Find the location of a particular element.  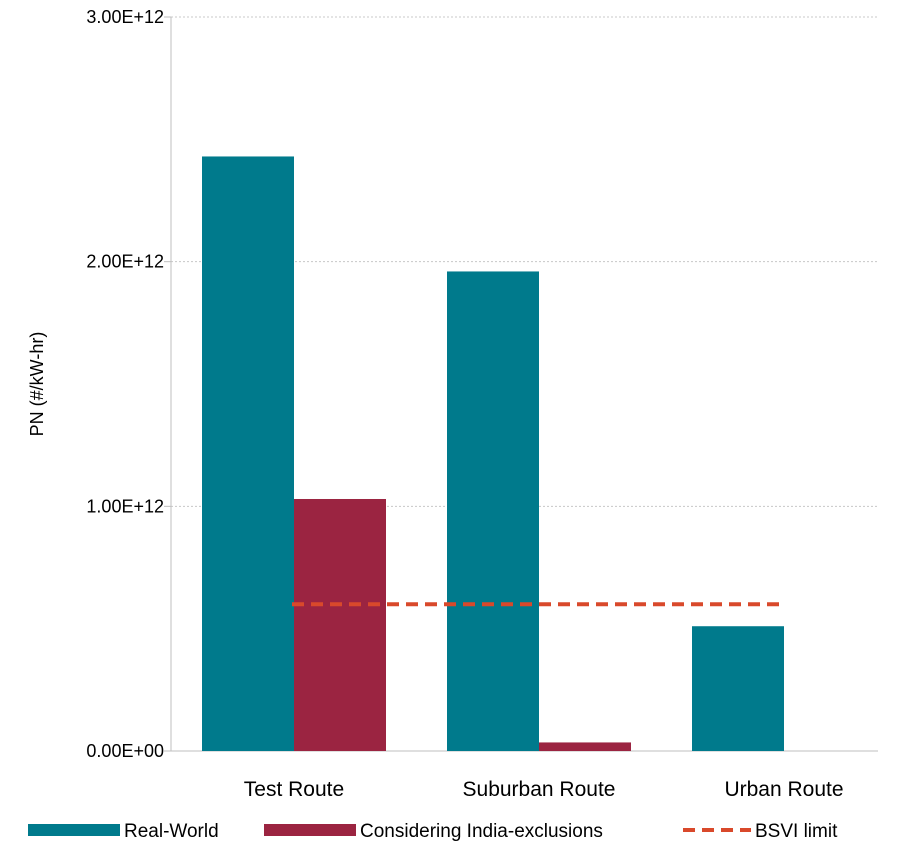

y-tick-label: 2.00E+12 is located at coordinates (125, 262).